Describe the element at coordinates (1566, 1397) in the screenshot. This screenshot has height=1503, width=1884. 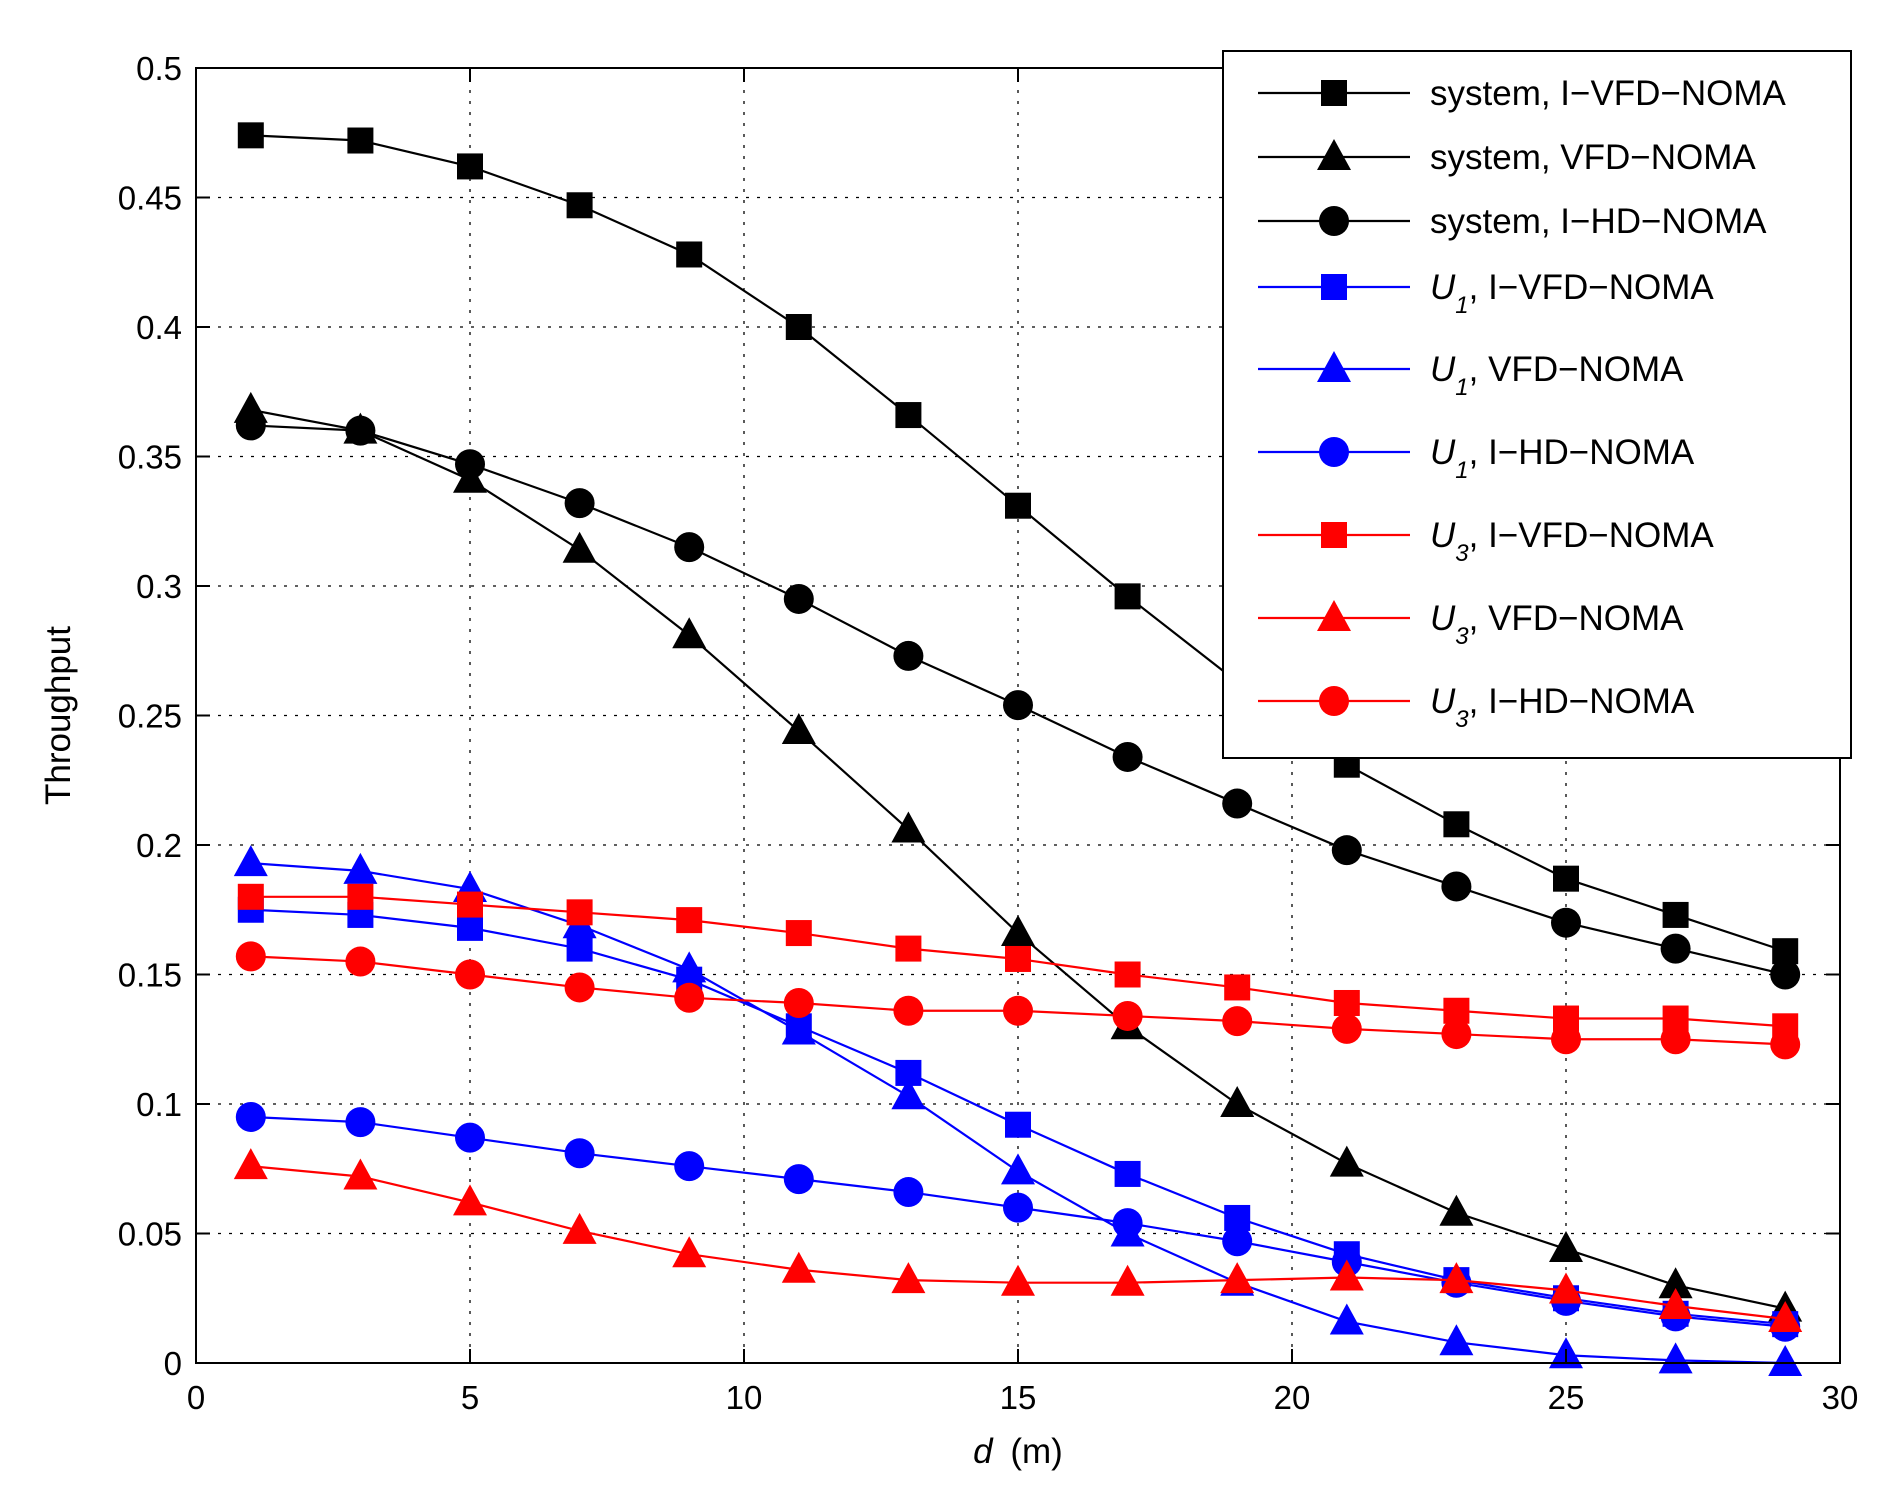
I see `x-tick-label: 25` at that location.